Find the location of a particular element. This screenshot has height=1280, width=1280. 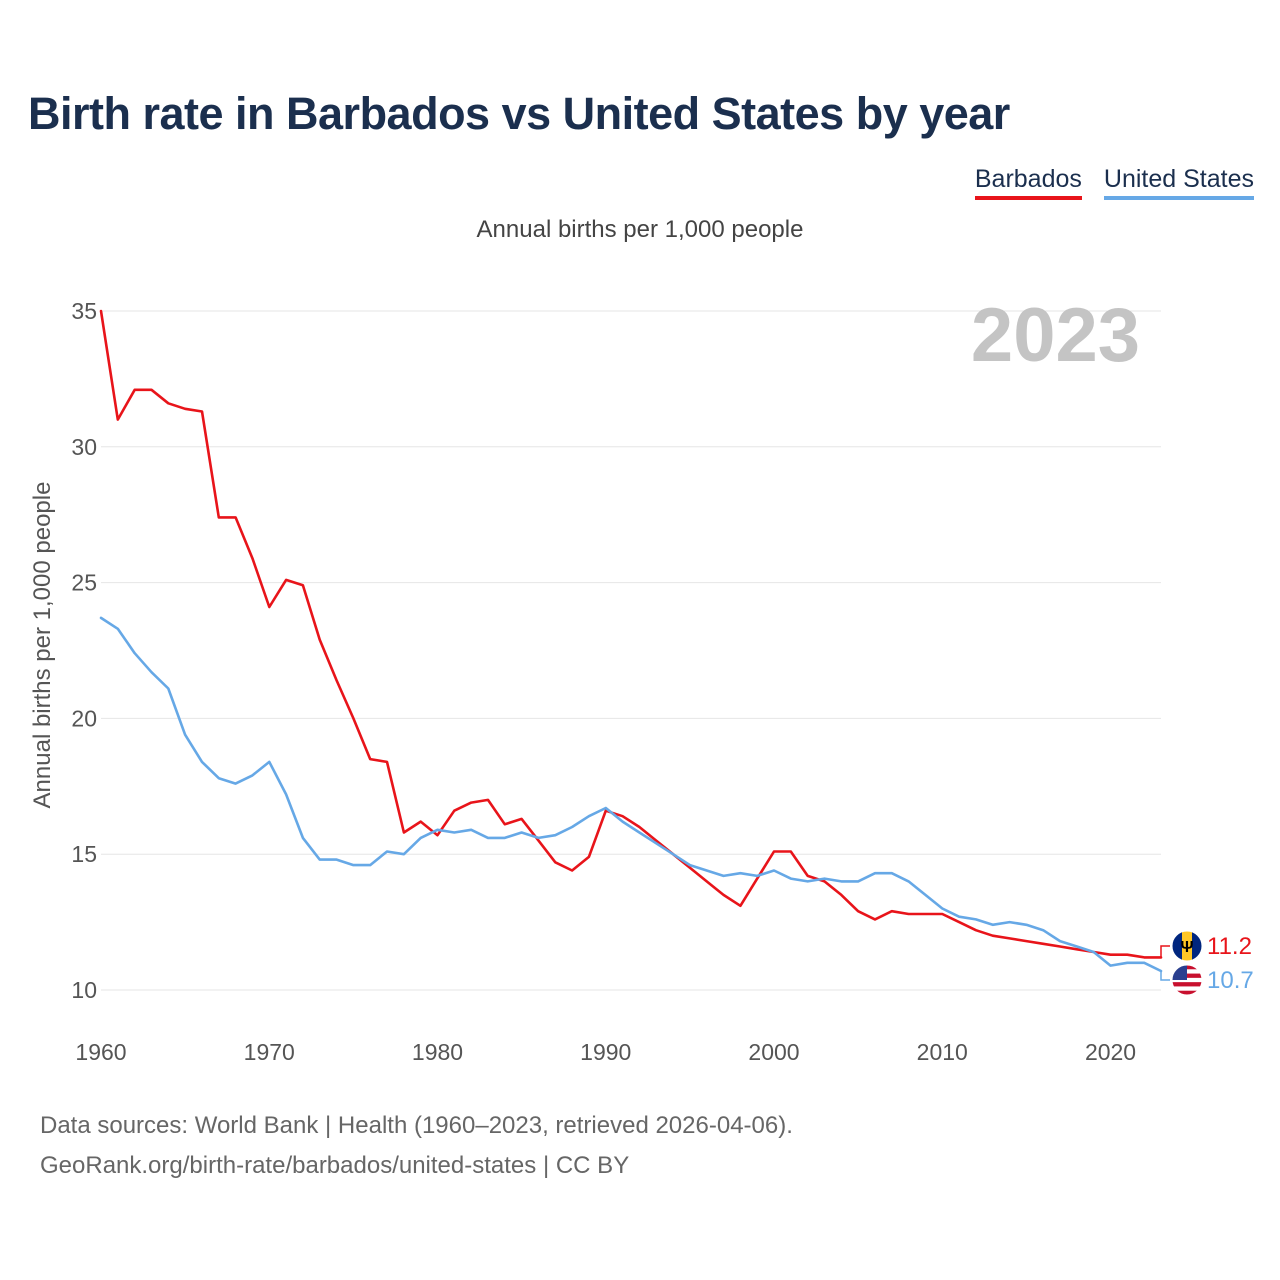

legend-item-united-states: United States is located at coordinates (1178, 182).